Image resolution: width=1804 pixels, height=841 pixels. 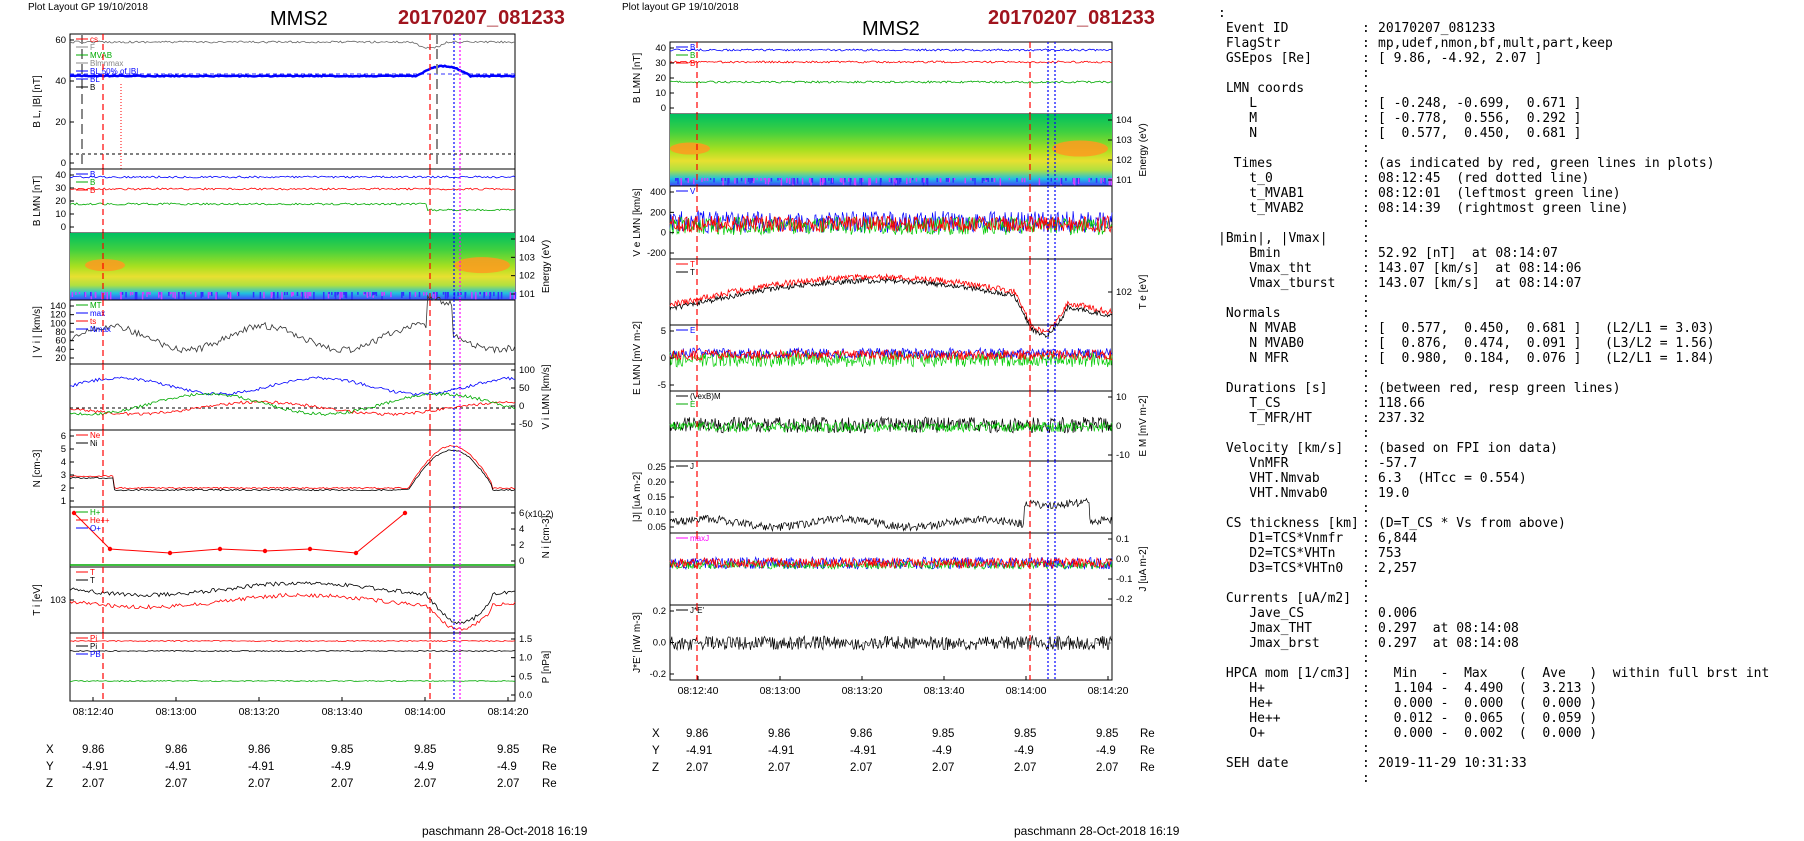 I want to click on info-row: t_MVAB1:08:12:01 (leftmost green line), so click(x=1508, y=193).